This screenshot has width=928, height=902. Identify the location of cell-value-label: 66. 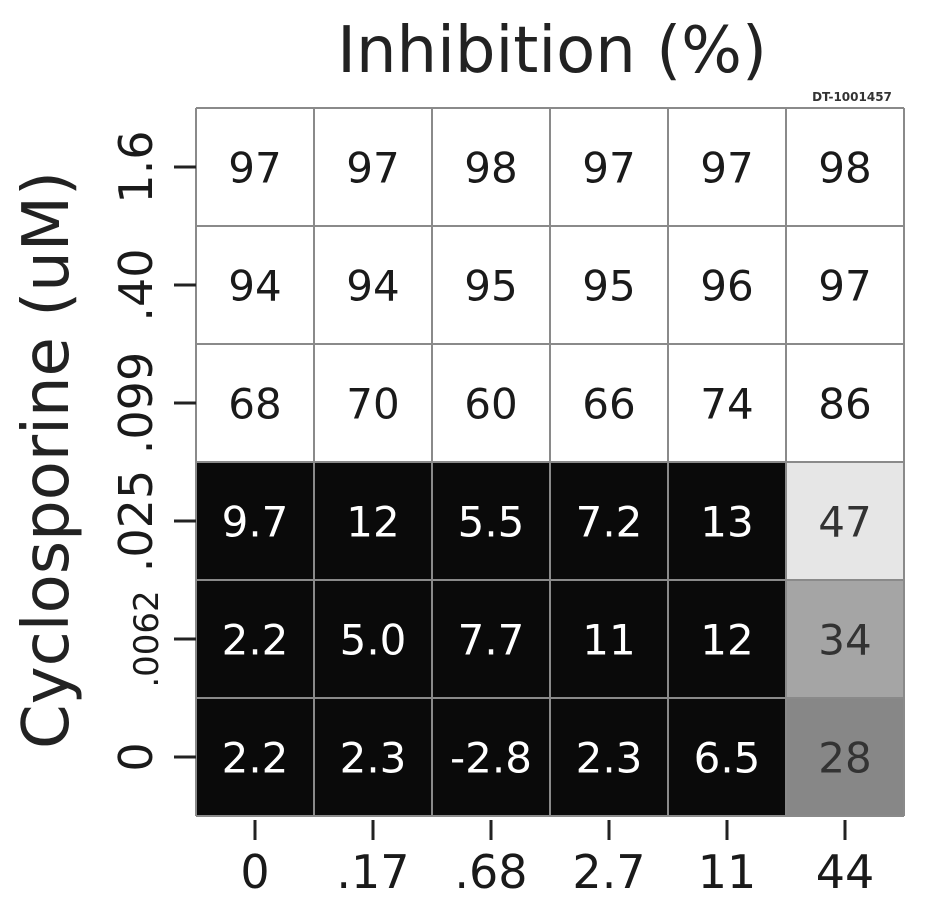
(608, 404).